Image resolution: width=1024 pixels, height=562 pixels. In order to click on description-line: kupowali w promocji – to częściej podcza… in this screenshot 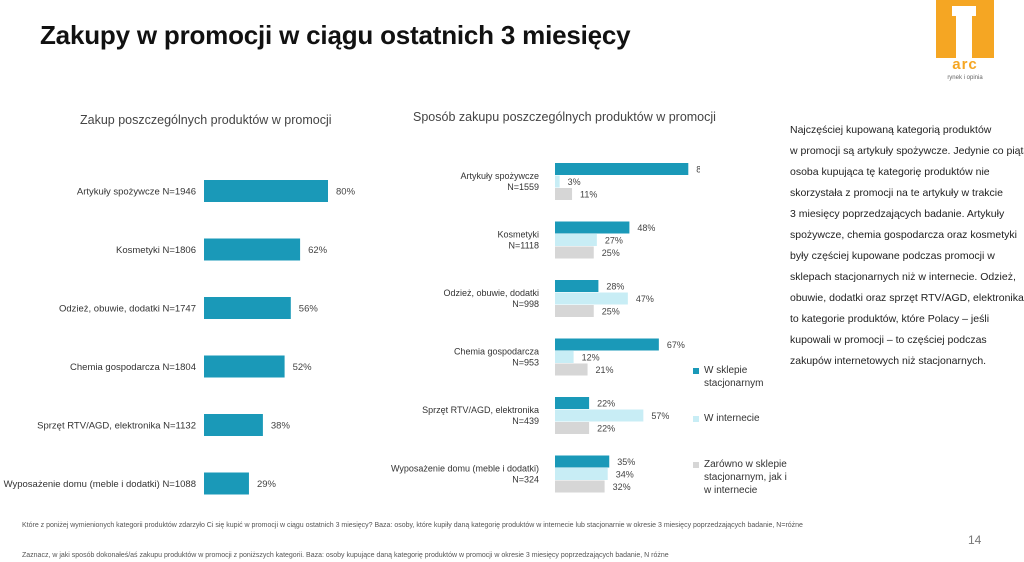, I will do `click(888, 340)`.